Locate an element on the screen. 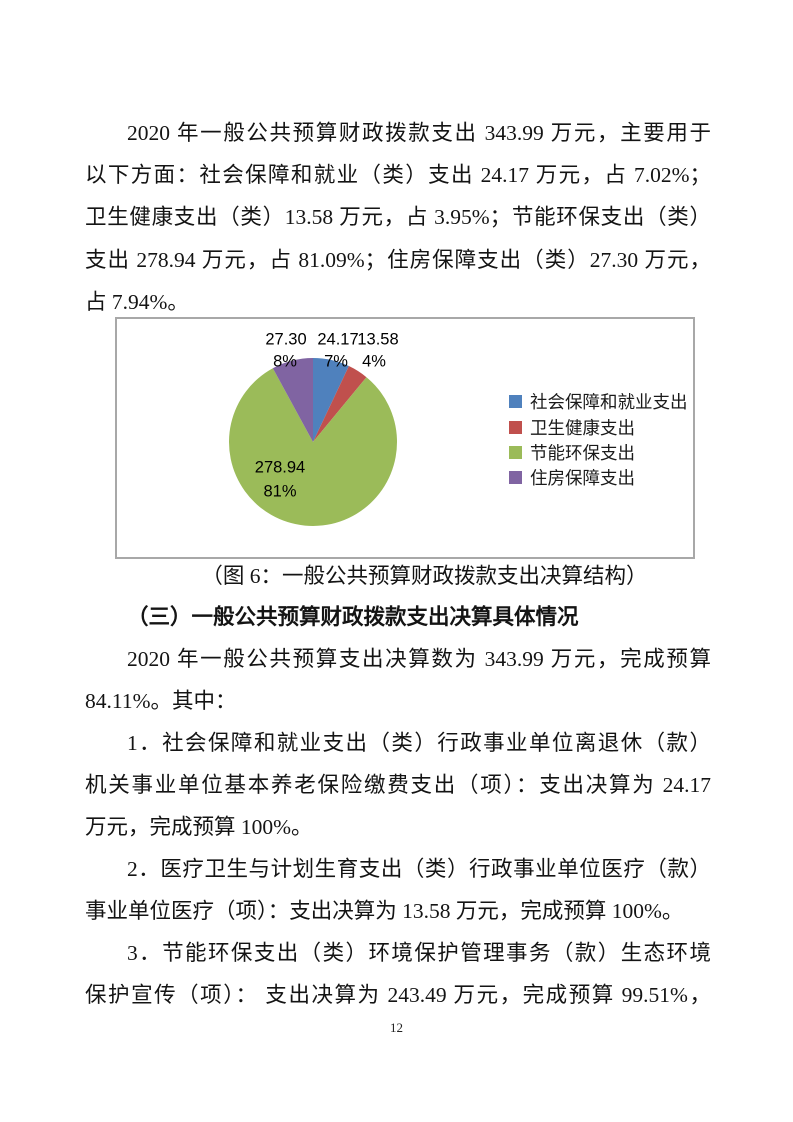 This screenshot has height=1122, width=793. legend-item: 住房保障支出 is located at coordinates (598, 477).